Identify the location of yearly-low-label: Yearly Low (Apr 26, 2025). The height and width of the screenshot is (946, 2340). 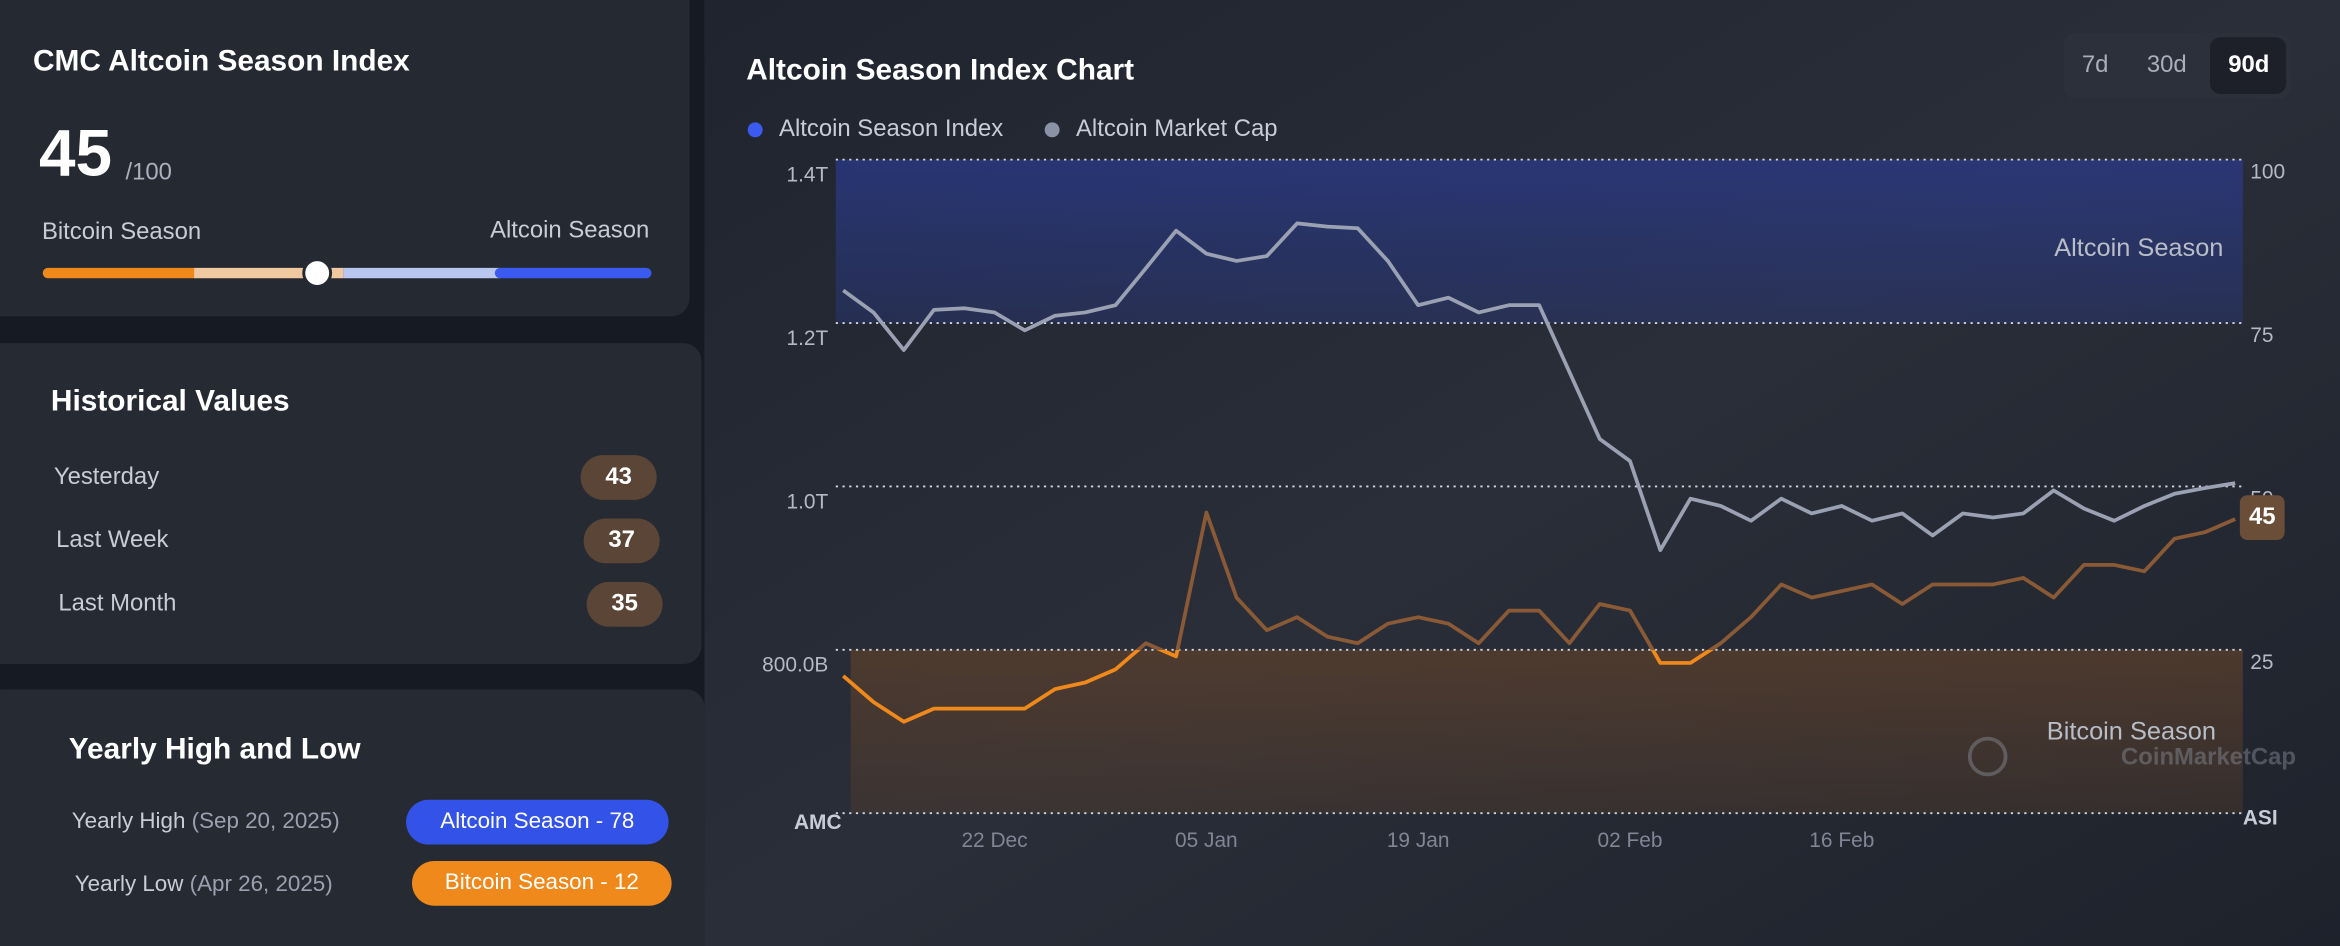
(204, 883).